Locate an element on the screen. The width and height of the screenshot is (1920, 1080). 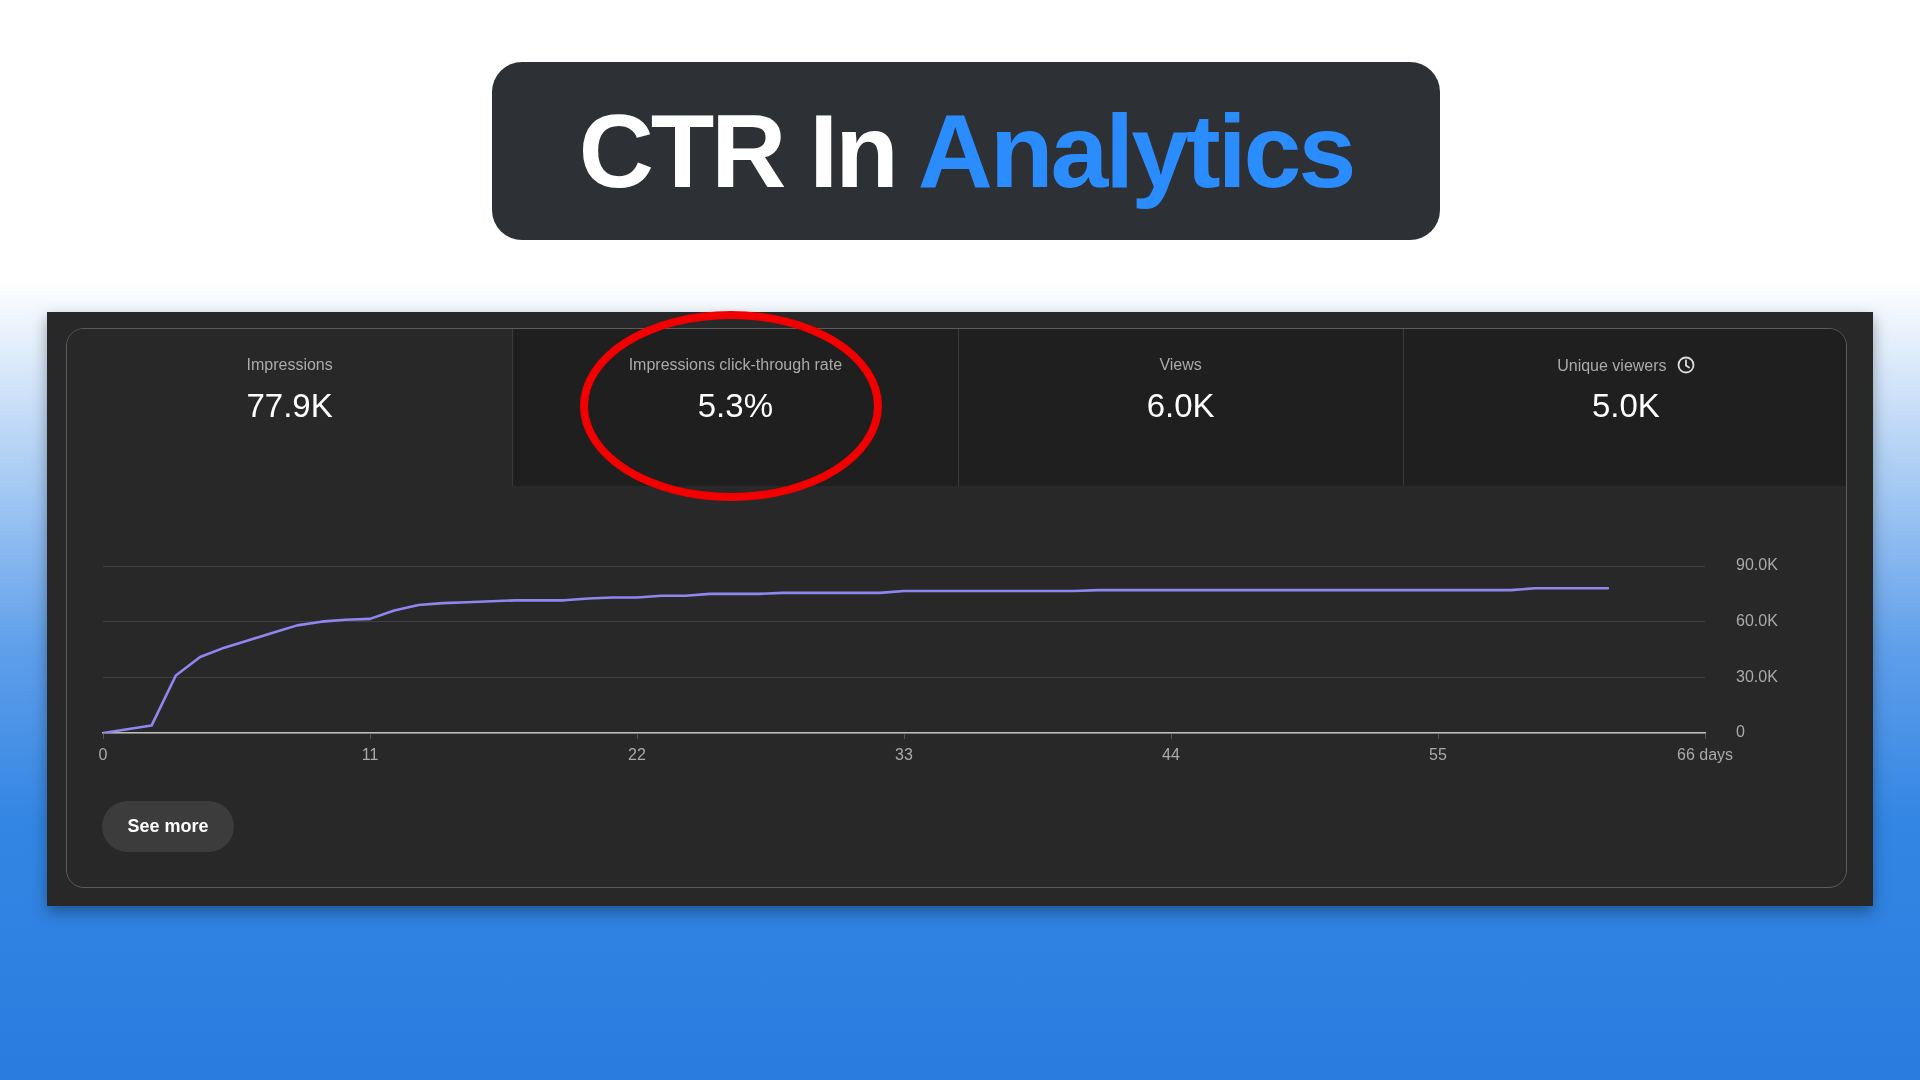
text: 6.0K is located at coordinates (1180, 406).